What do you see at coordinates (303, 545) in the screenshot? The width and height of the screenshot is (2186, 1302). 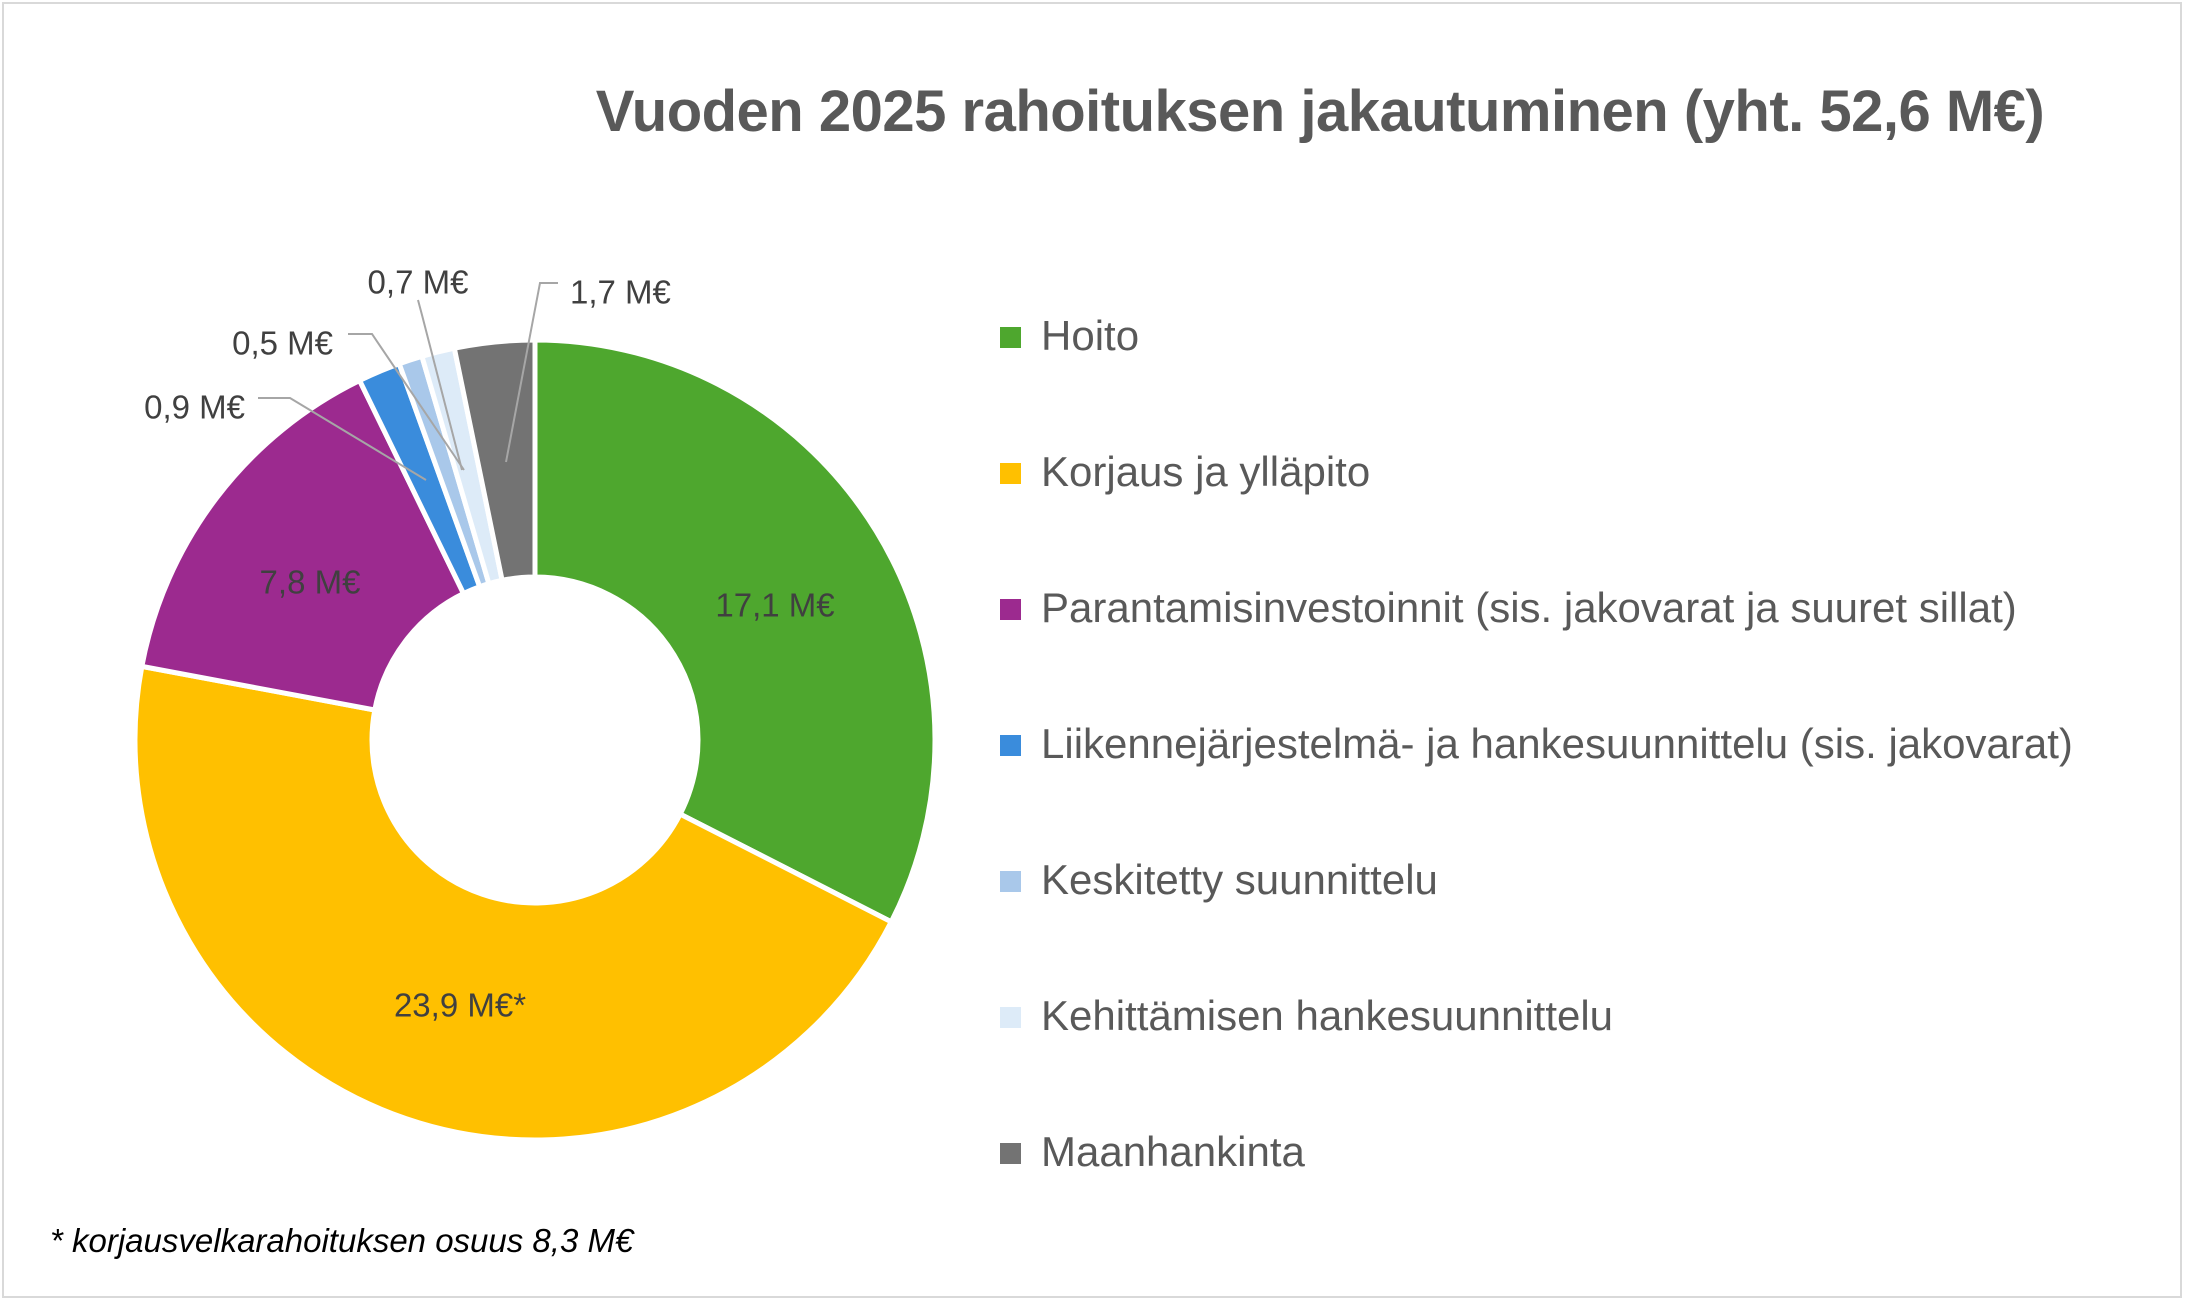 I see `slice-parantamisinvestoinnit-sis-jakovarat-ja-suuret-sillat` at bounding box center [303, 545].